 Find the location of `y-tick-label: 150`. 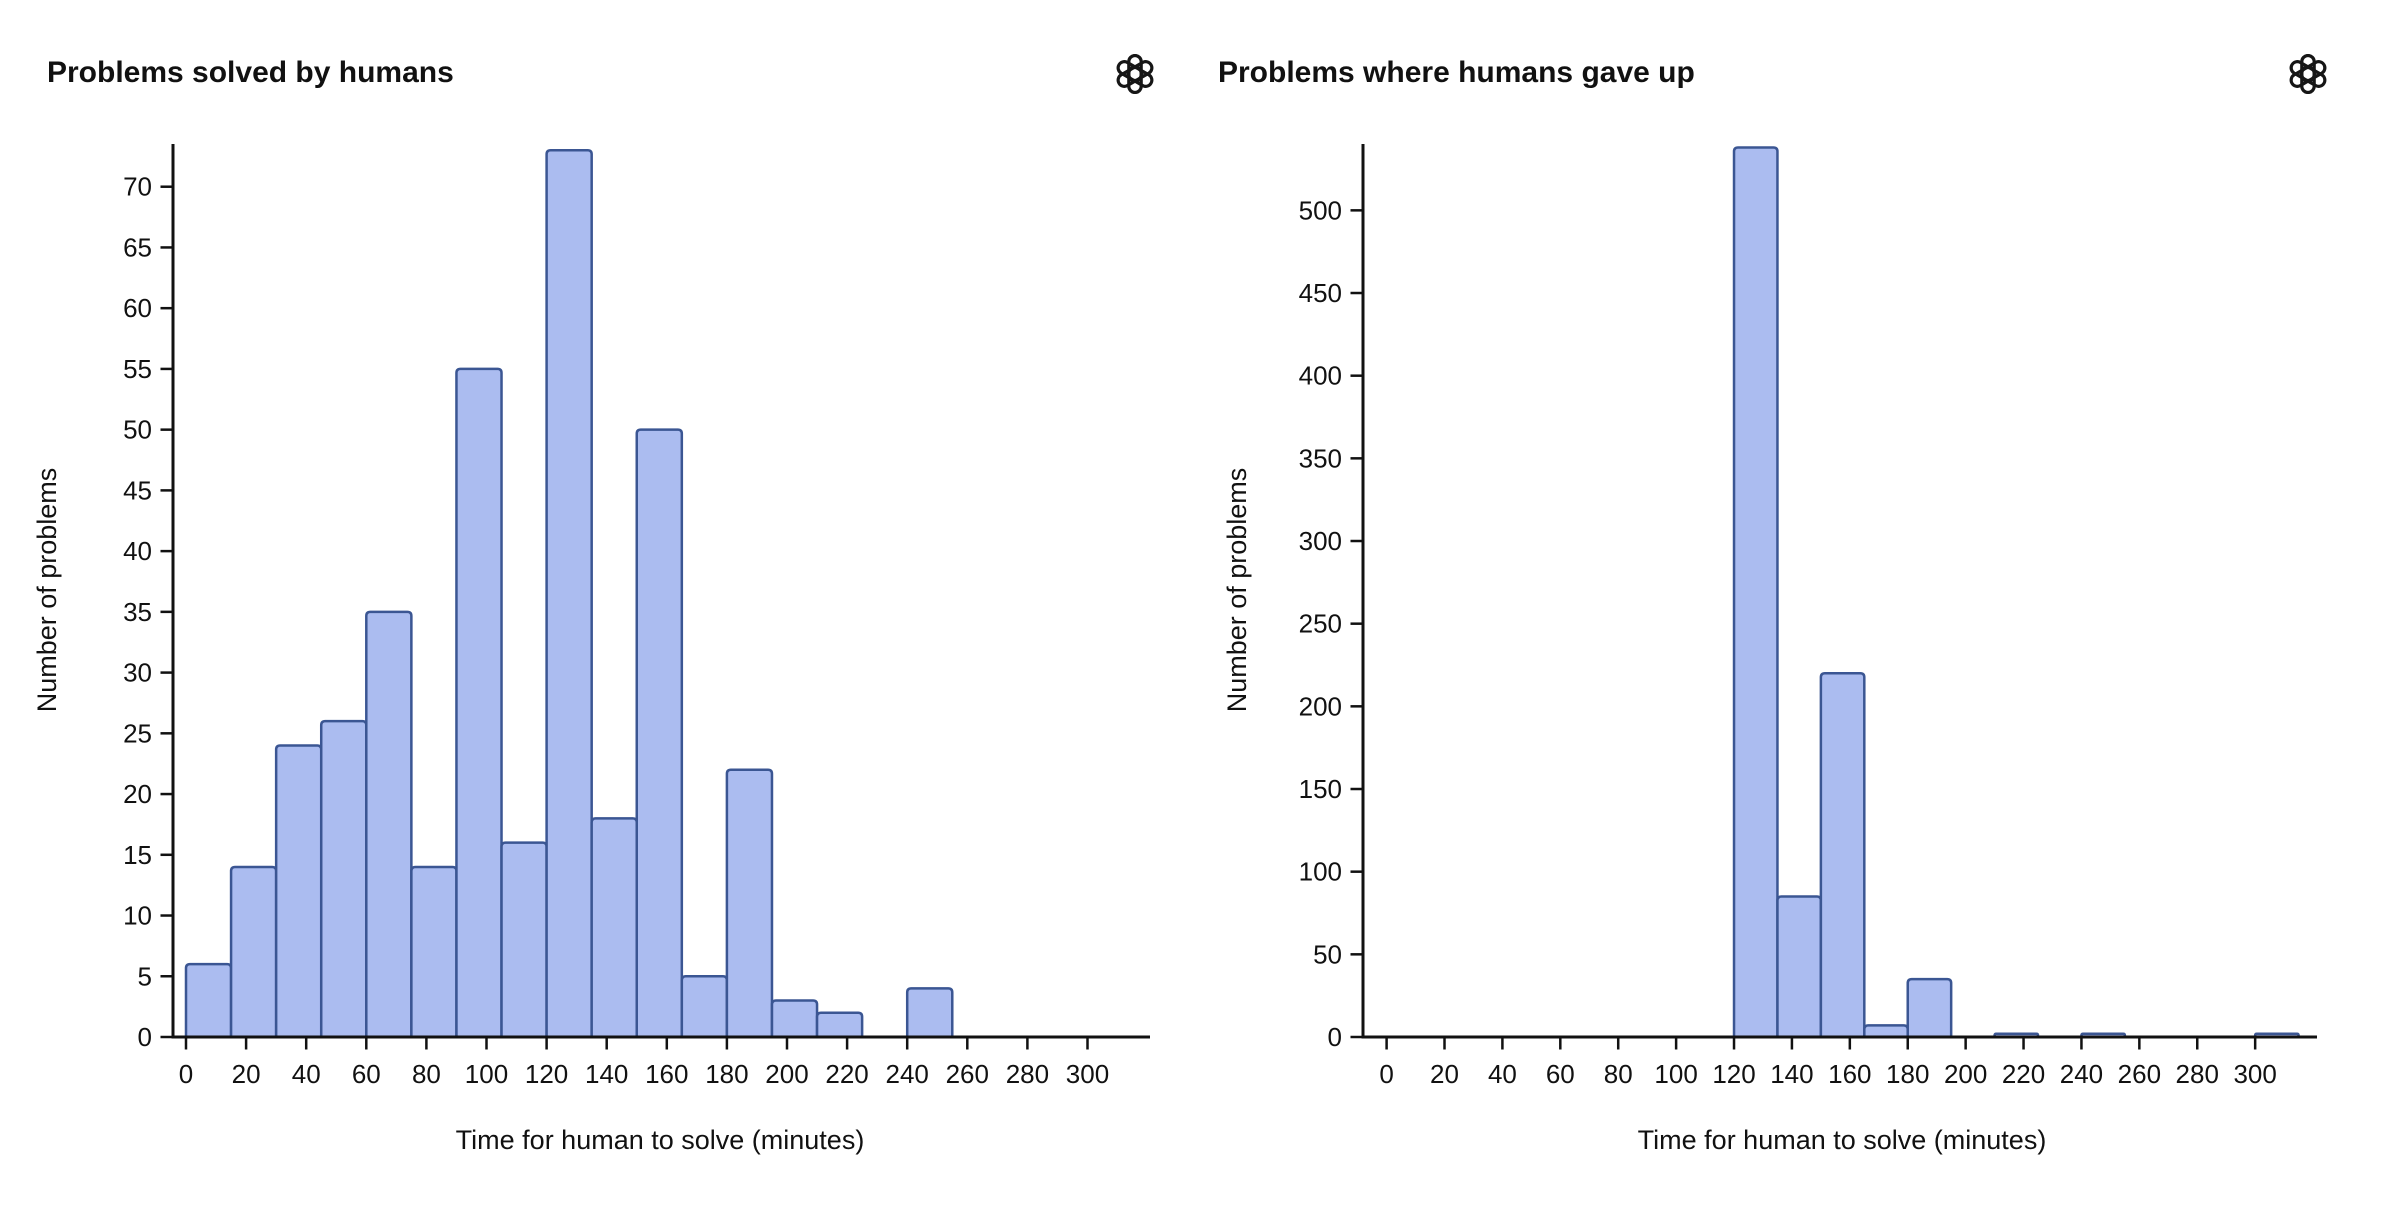

y-tick-label: 150 is located at coordinates (1320, 789).